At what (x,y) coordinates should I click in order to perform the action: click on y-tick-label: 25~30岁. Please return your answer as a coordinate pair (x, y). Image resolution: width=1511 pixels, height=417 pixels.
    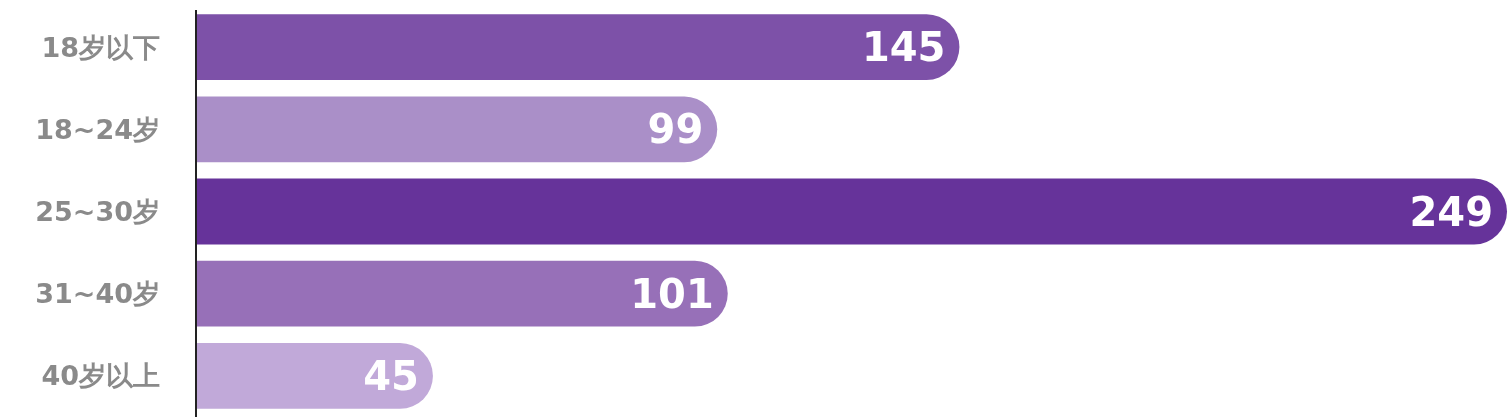
    Looking at the image, I should click on (97, 211).